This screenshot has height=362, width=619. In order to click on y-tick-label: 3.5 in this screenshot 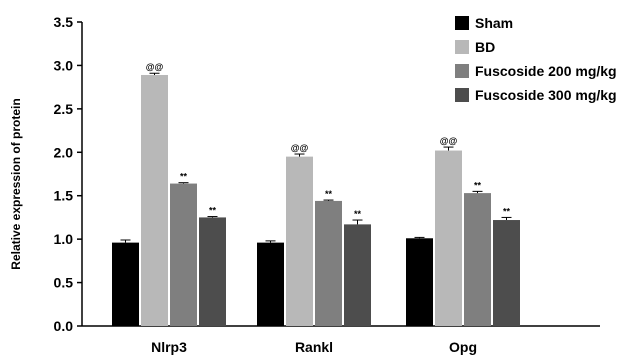, I will do `click(64, 22)`.